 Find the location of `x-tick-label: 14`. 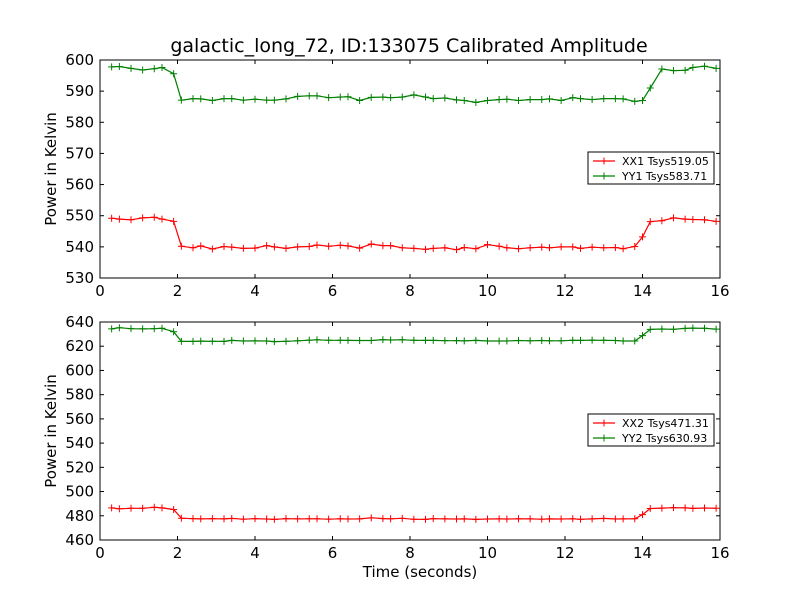

x-tick-label: 14 is located at coordinates (642, 291).